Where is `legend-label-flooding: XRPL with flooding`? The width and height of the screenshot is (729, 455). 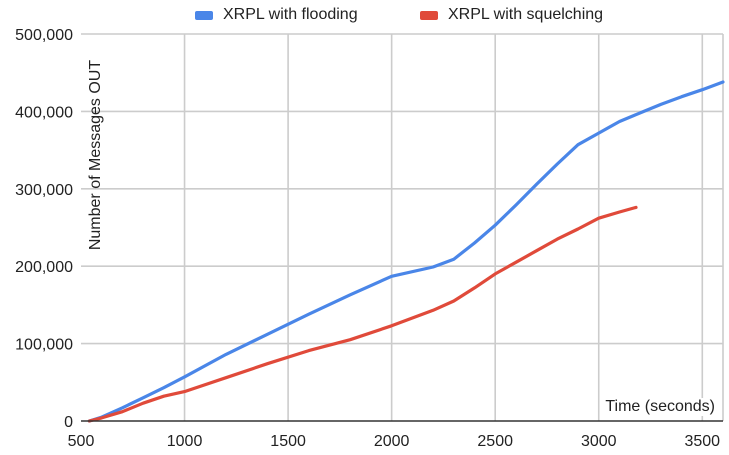 legend-label-flooding: XRPL with flooding is located at coordinates (290, 14).